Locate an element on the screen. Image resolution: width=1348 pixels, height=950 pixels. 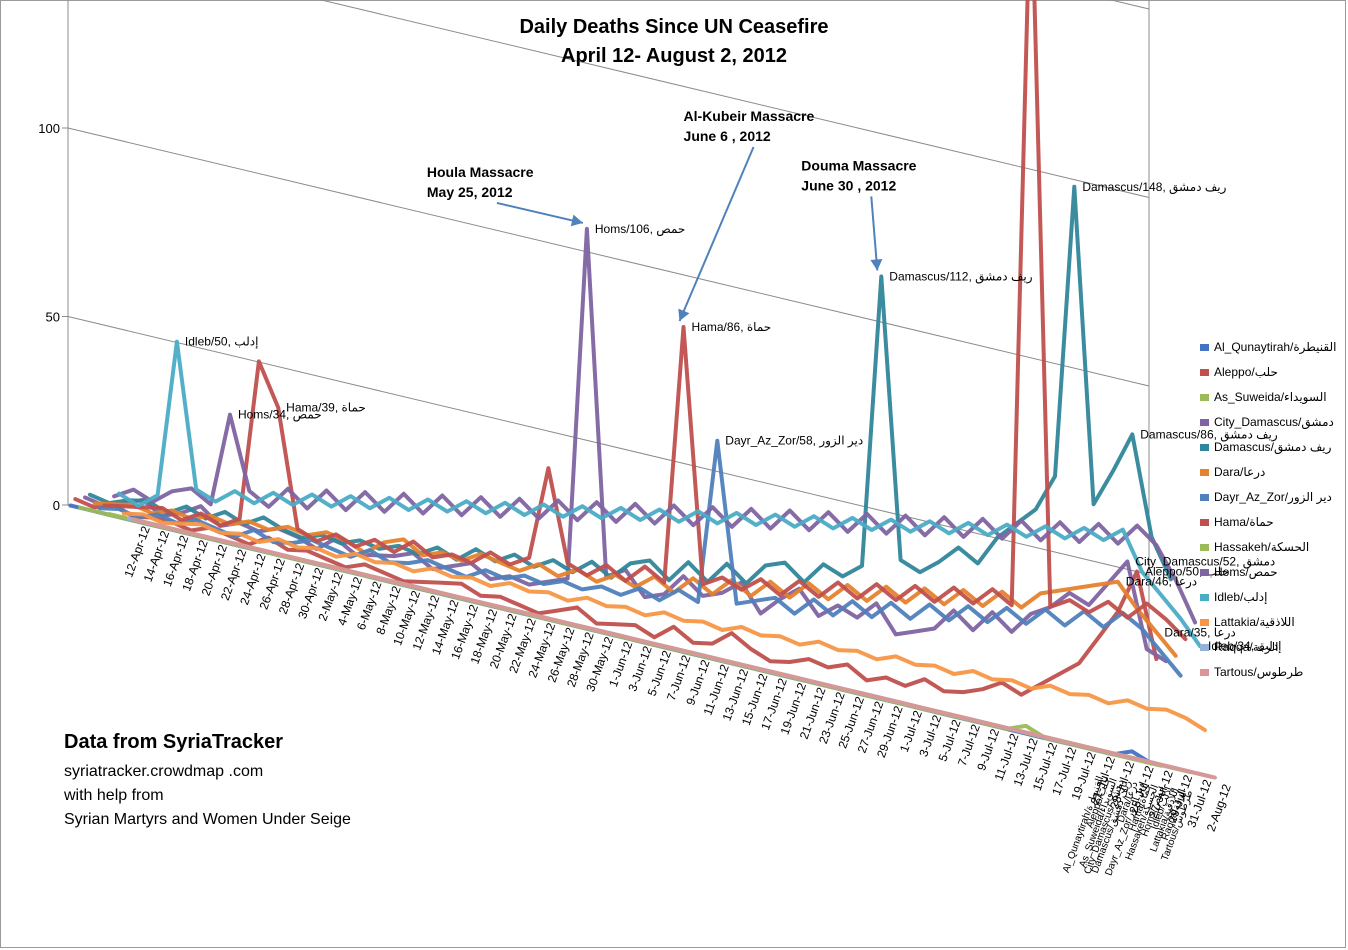
legend-label: Homs/حمص is located at coordinates (1246, 572).